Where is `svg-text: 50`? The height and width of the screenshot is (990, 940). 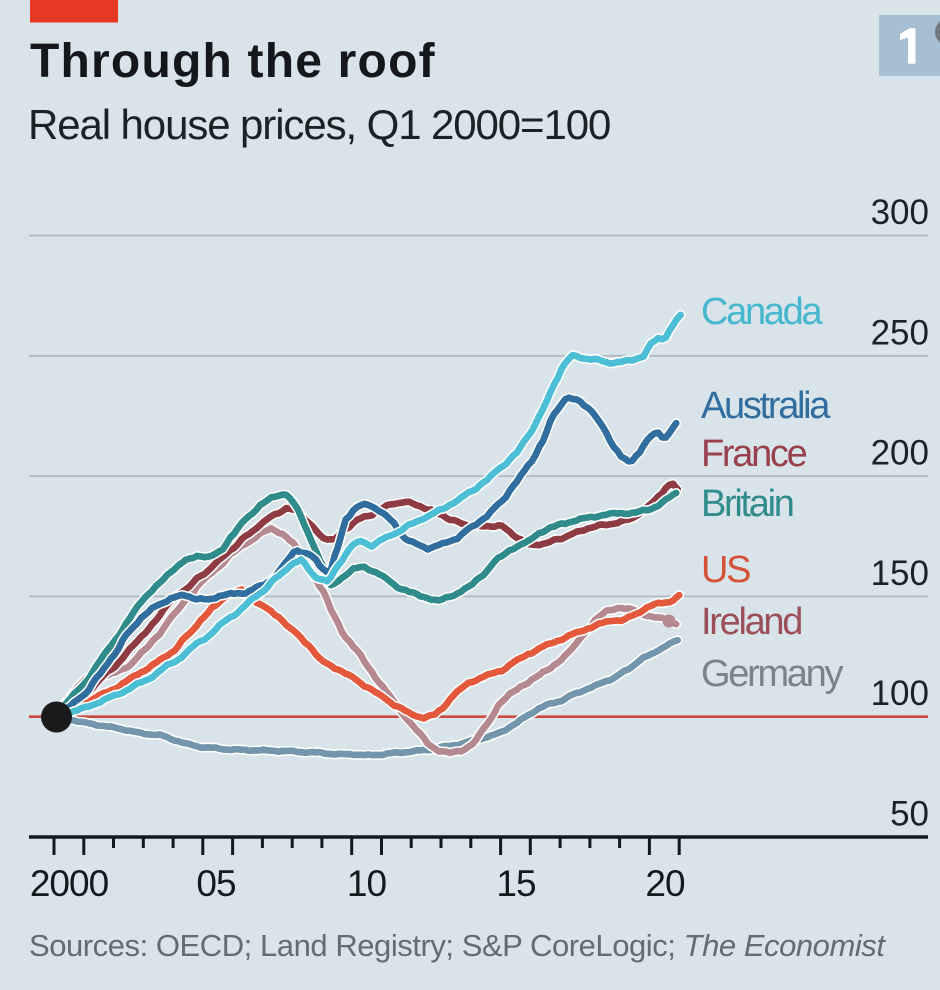 svg-text: 50 is located at coordinates (909, 814).